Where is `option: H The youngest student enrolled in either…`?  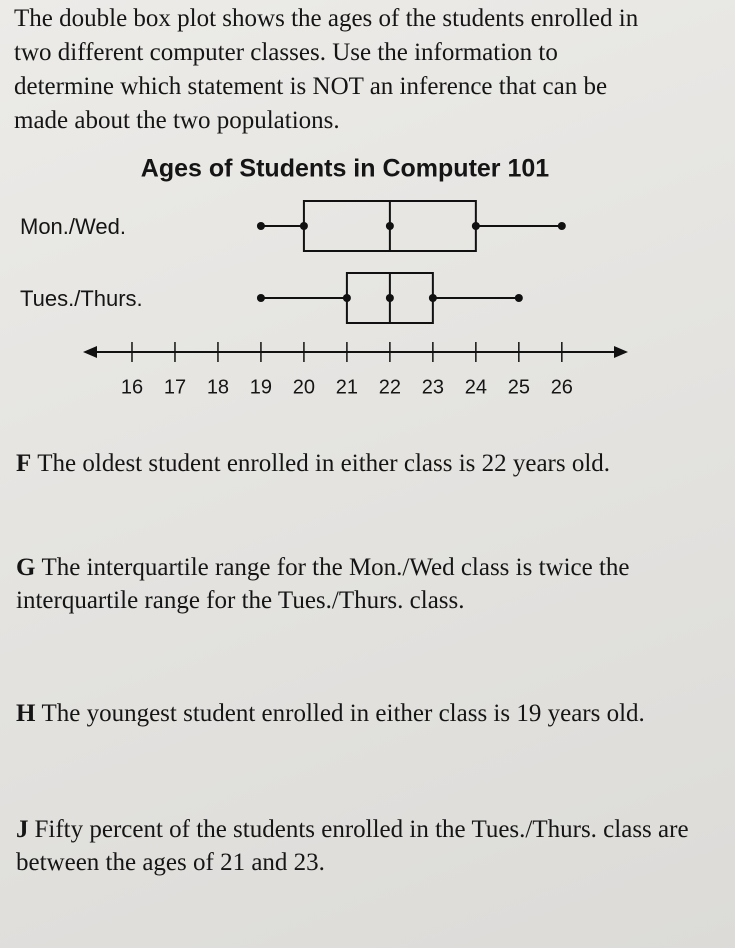
option: H The youngest student enrolled in either… is located at coordinates (336, 713).